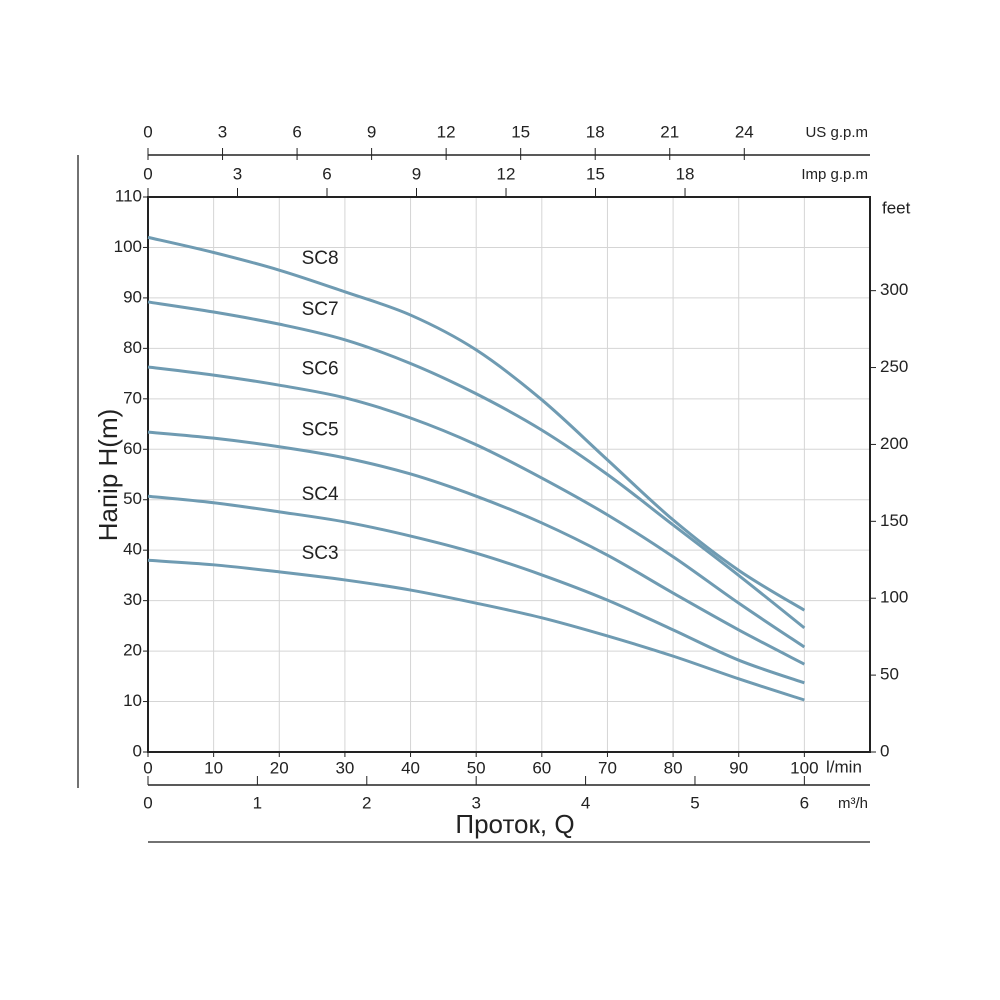  I want to click on y-tick-label: 30, so click(132, 599).